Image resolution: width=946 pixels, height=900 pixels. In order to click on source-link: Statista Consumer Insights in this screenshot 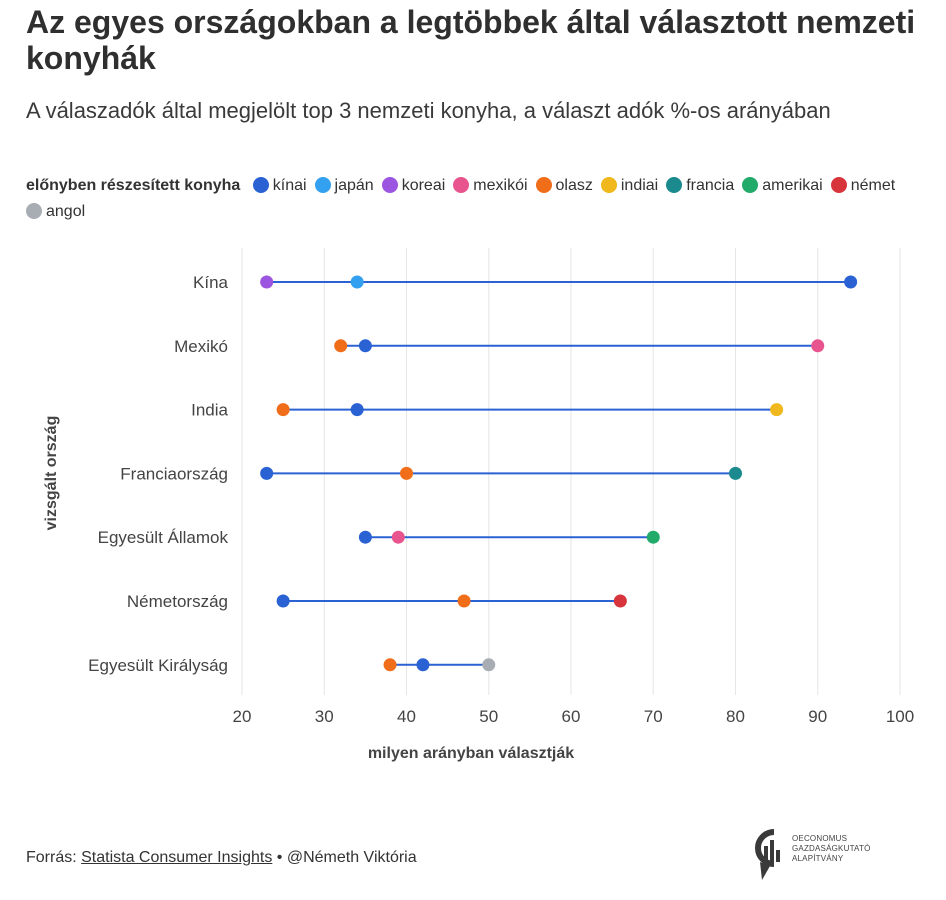, I will do `click(177, 857)`.